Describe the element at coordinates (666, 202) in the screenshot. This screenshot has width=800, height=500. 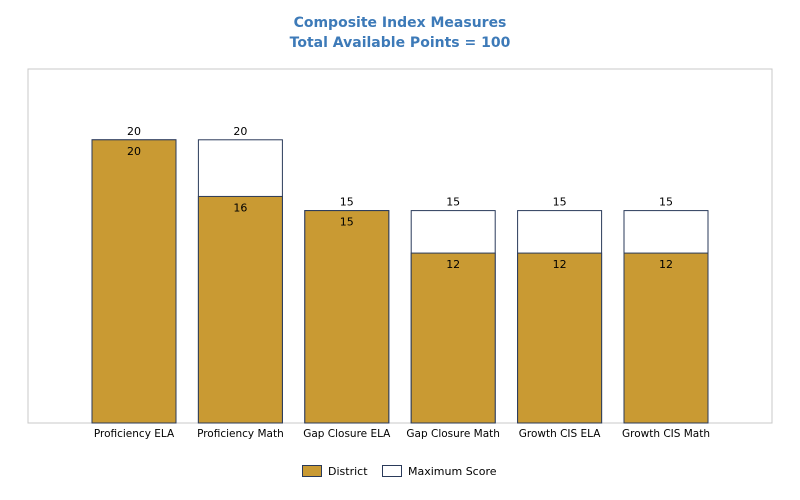
I see `label-maximum-score-growth-cis-math: 15` at that location.